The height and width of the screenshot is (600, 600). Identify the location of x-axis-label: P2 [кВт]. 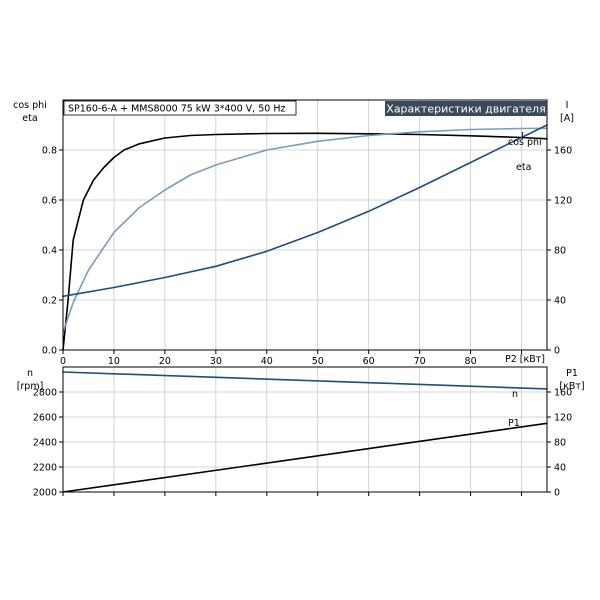
(525, 359).